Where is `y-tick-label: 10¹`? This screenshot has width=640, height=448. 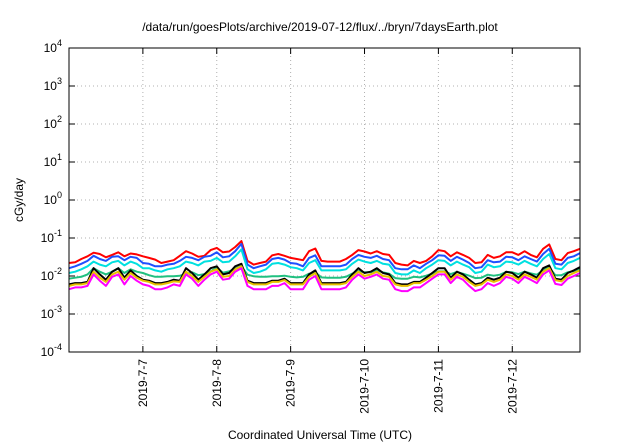 y-tick-label: 10¹ is located at coordinates (53, 160).